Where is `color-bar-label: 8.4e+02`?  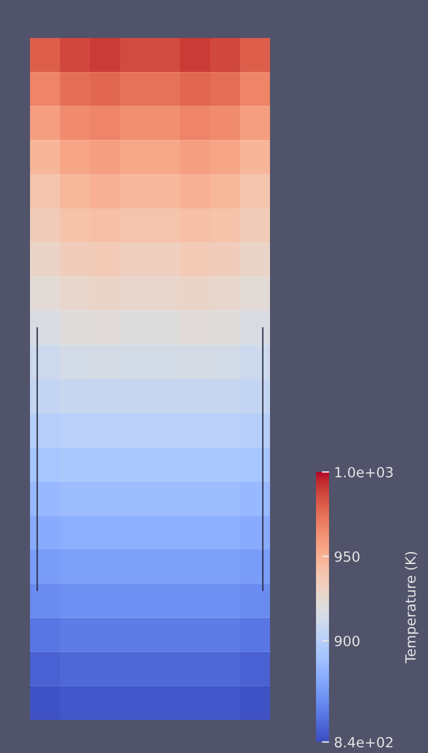 color-bar-label: 8.4e+02 is located at coordinates (363, 742).